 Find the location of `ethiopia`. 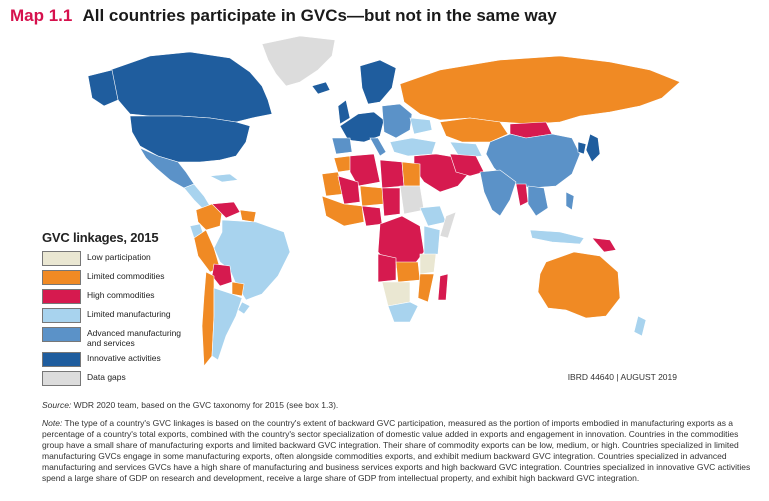

ethiopia is located at coordinates (433, 216).